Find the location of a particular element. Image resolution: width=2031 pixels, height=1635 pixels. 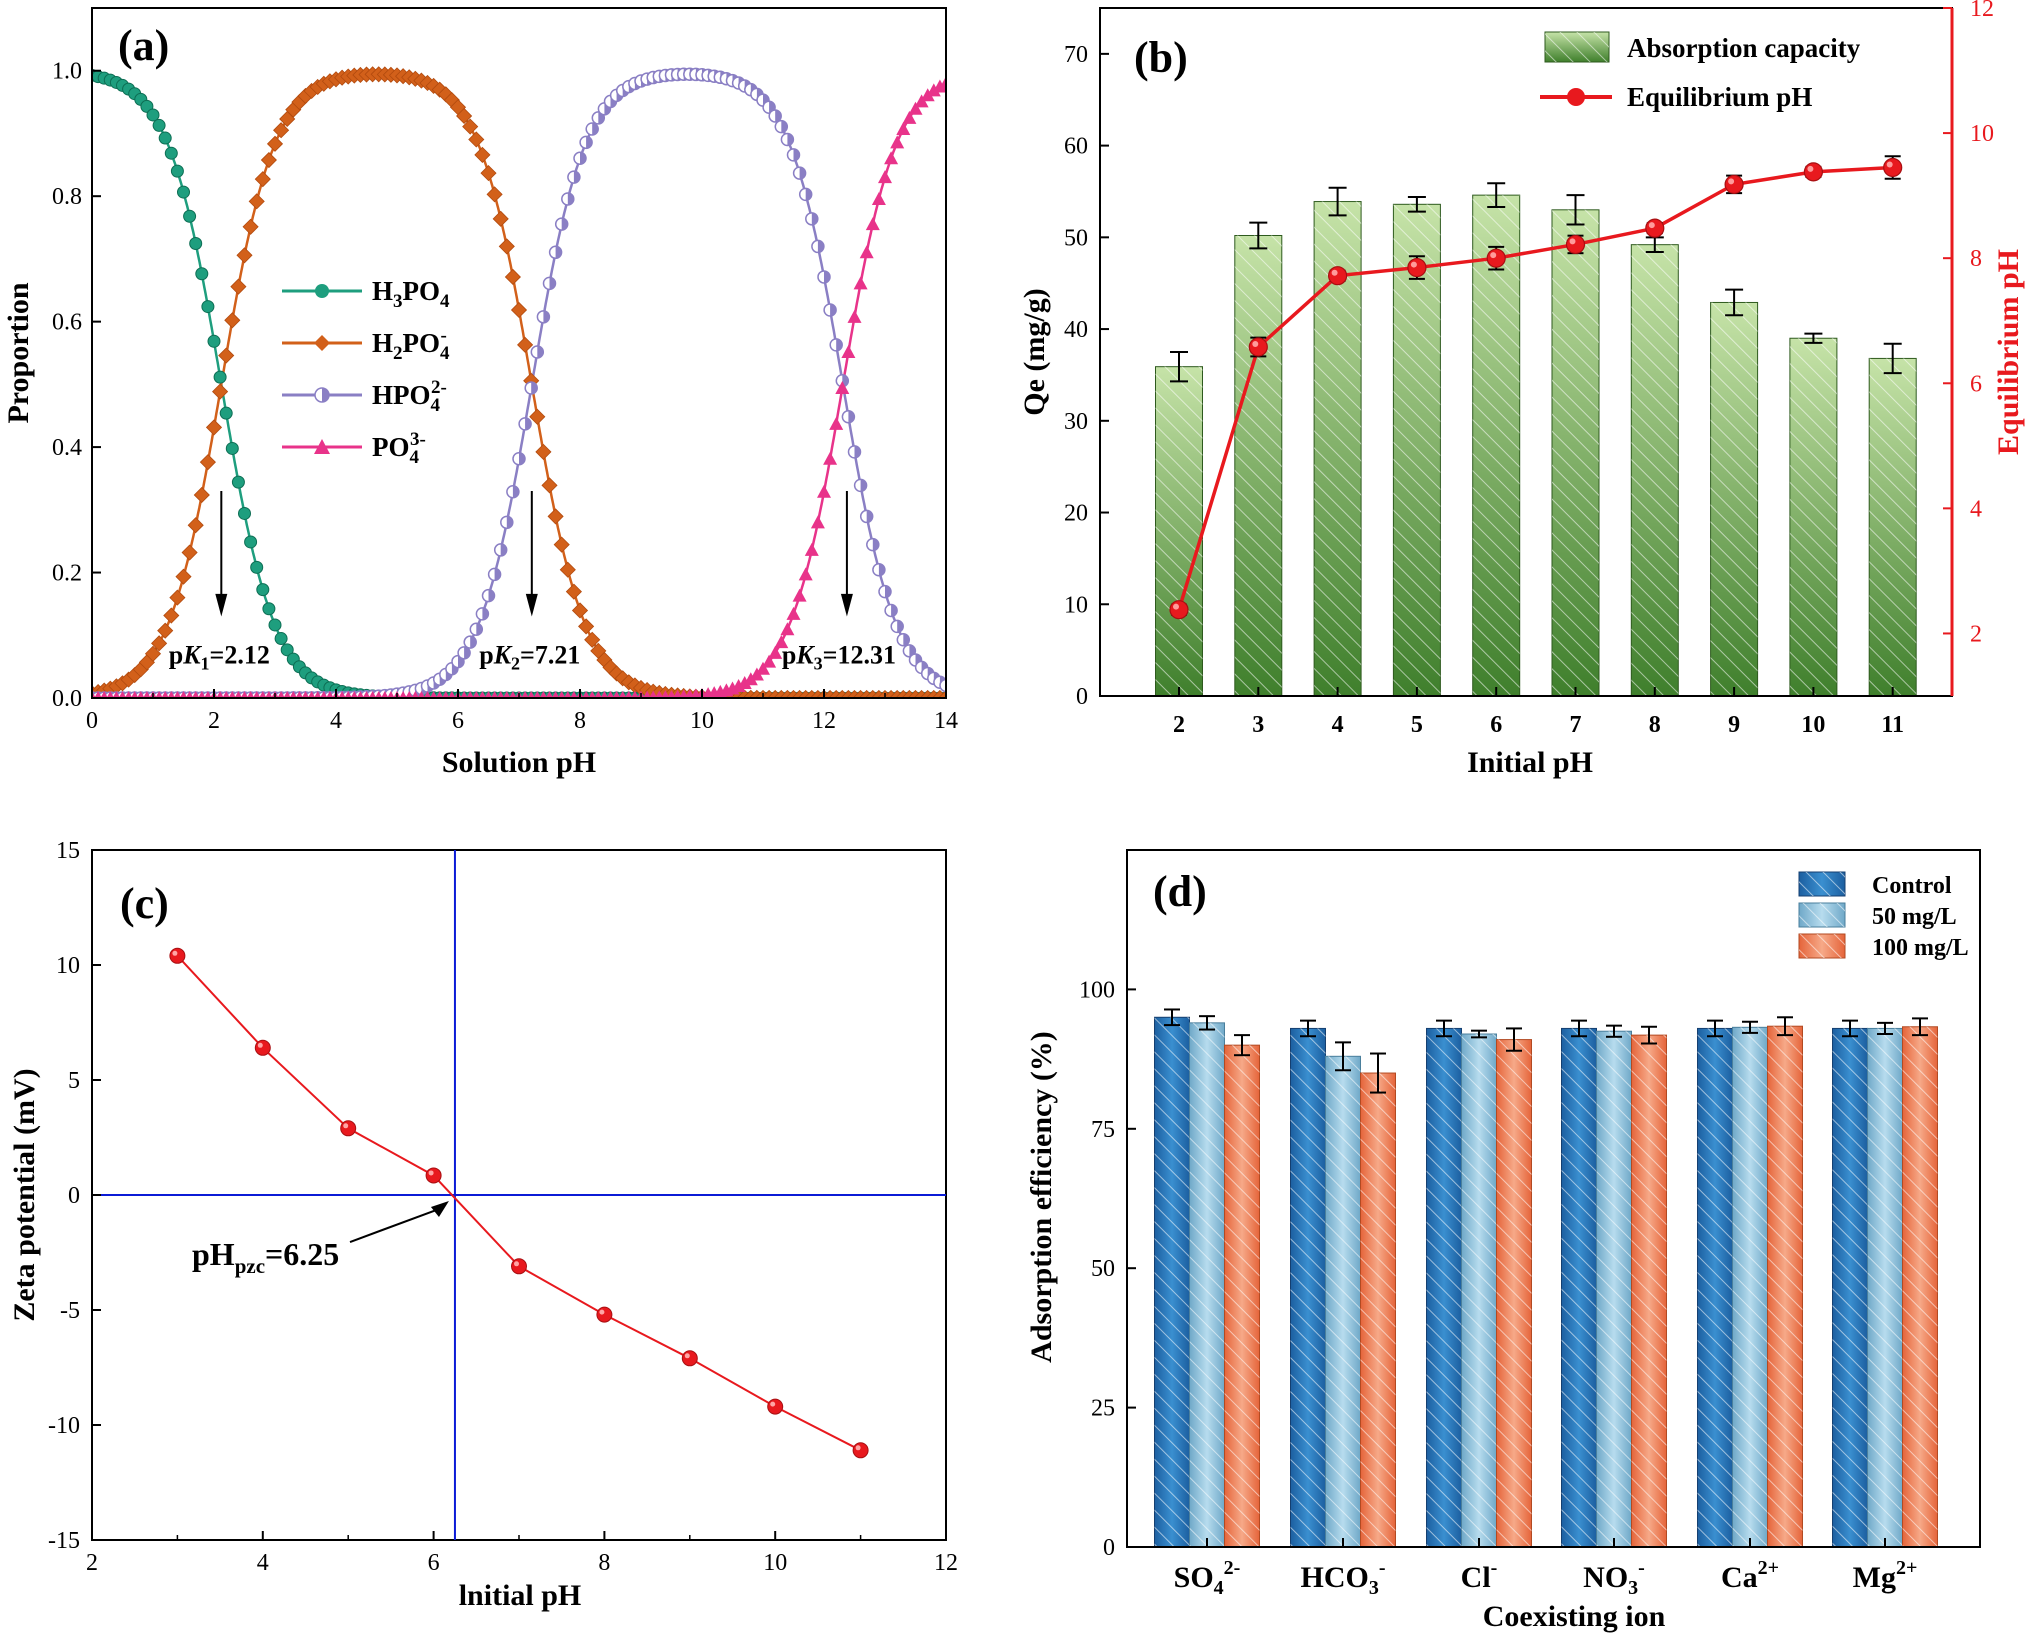

d-x-tick-label: Mg2+ is located at coordinates (1885, 1575).